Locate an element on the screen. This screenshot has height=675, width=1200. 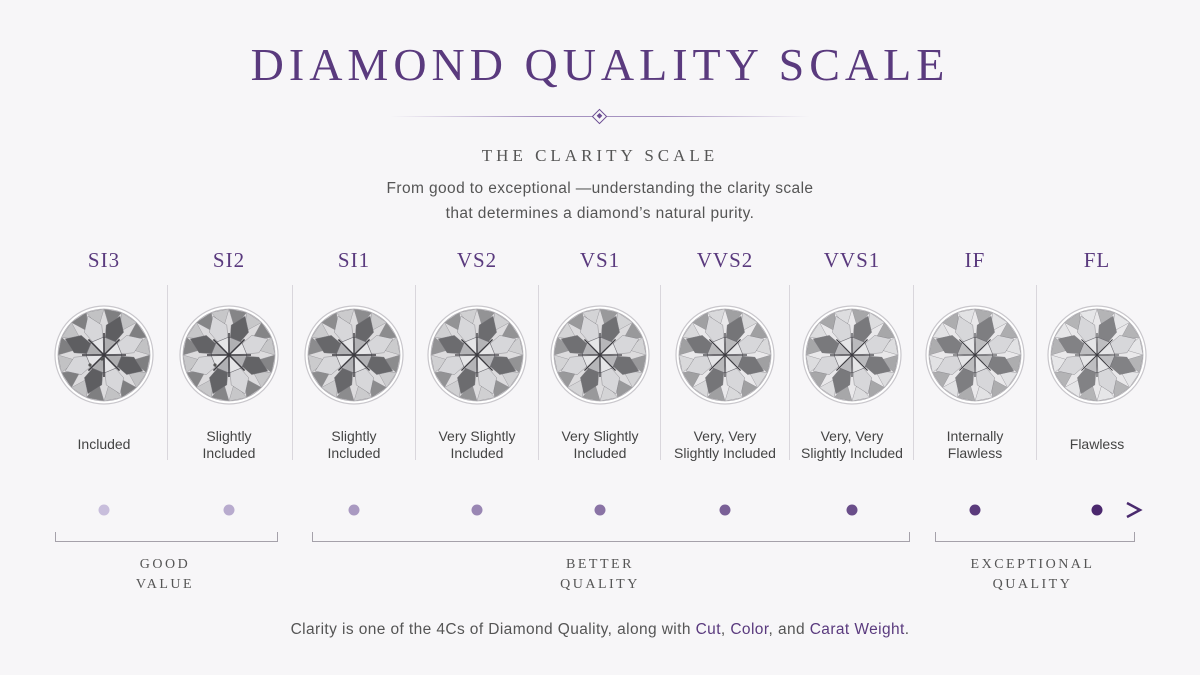
arrow-right-icon is located at coordinates (1134, 510).